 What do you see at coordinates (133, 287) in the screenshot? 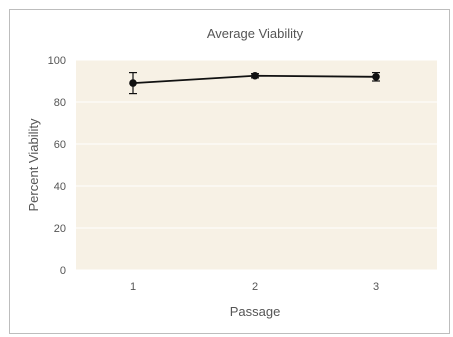
I see `x-tick-label: 1` at bounding box center [133, 287].